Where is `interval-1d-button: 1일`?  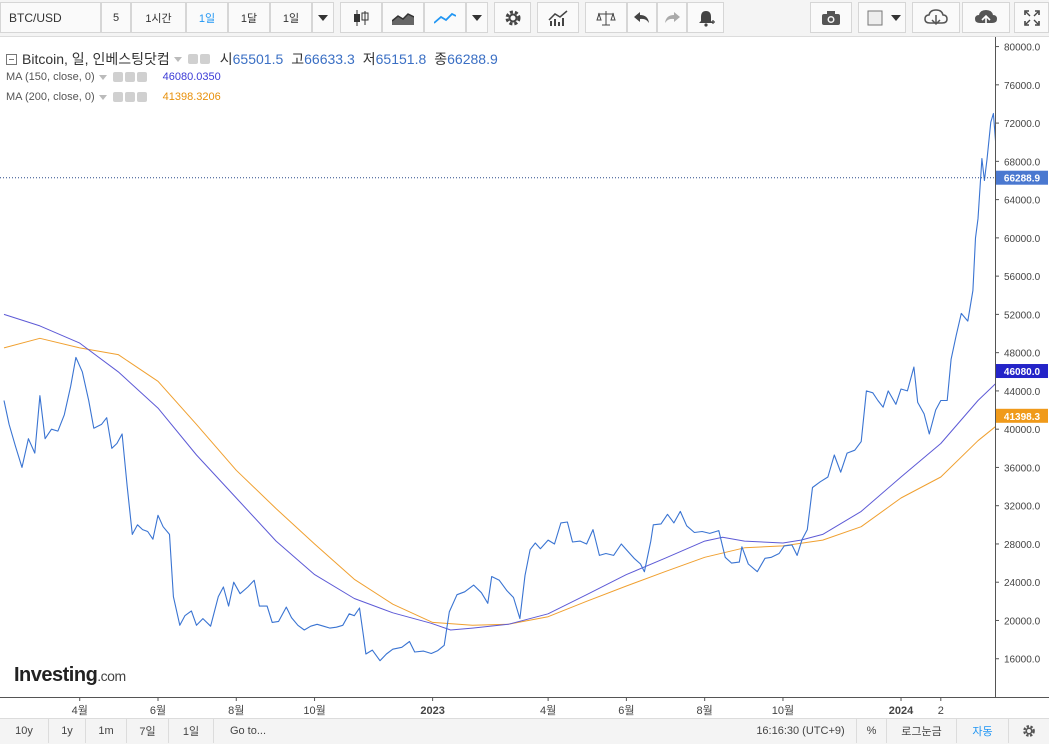
interval-1d-button: 1일 is located at coordinates (207, 17).